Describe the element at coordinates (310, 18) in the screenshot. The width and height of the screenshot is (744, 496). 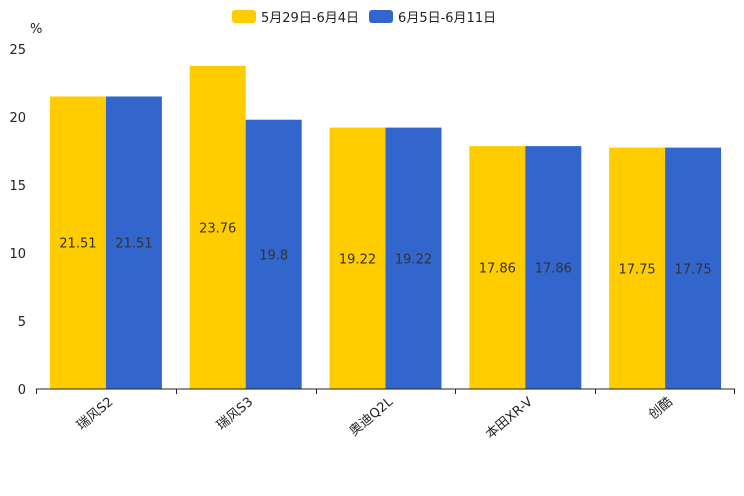
I see `legend-label-series-1: 5月29日-6月4日` at that location.